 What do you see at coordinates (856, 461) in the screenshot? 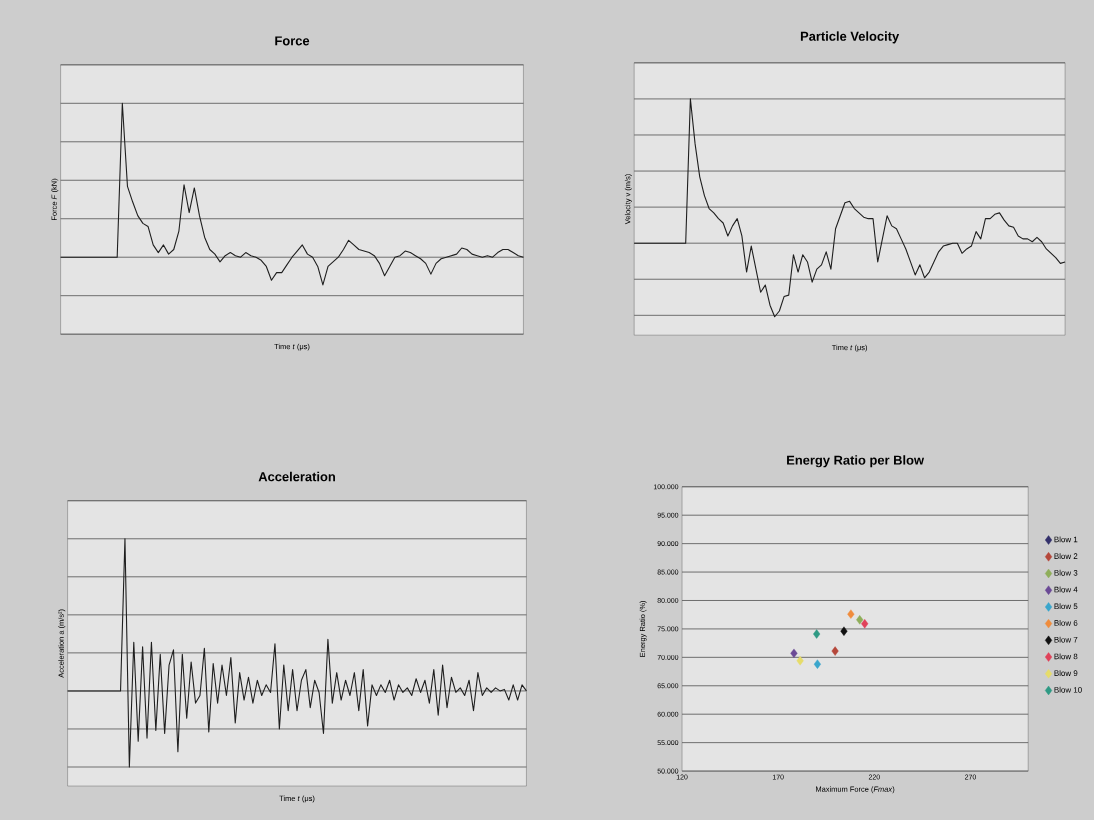
I see `chart-title: Energy Ratio per Blow` at bounding box center [856, 461].